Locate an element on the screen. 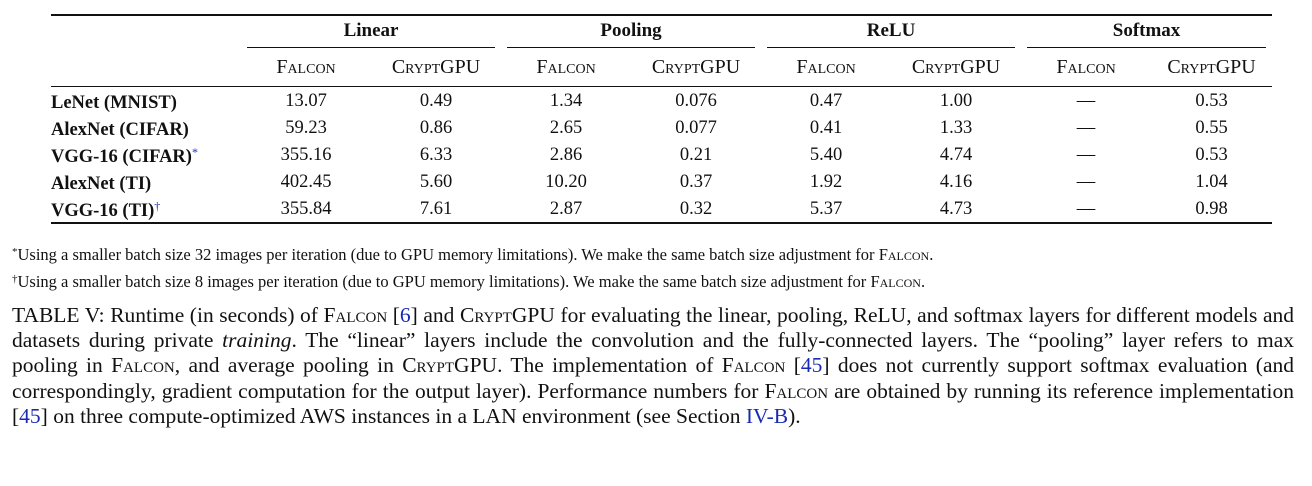  value-cell: 0.98 is located at coordinates (1211, 208).